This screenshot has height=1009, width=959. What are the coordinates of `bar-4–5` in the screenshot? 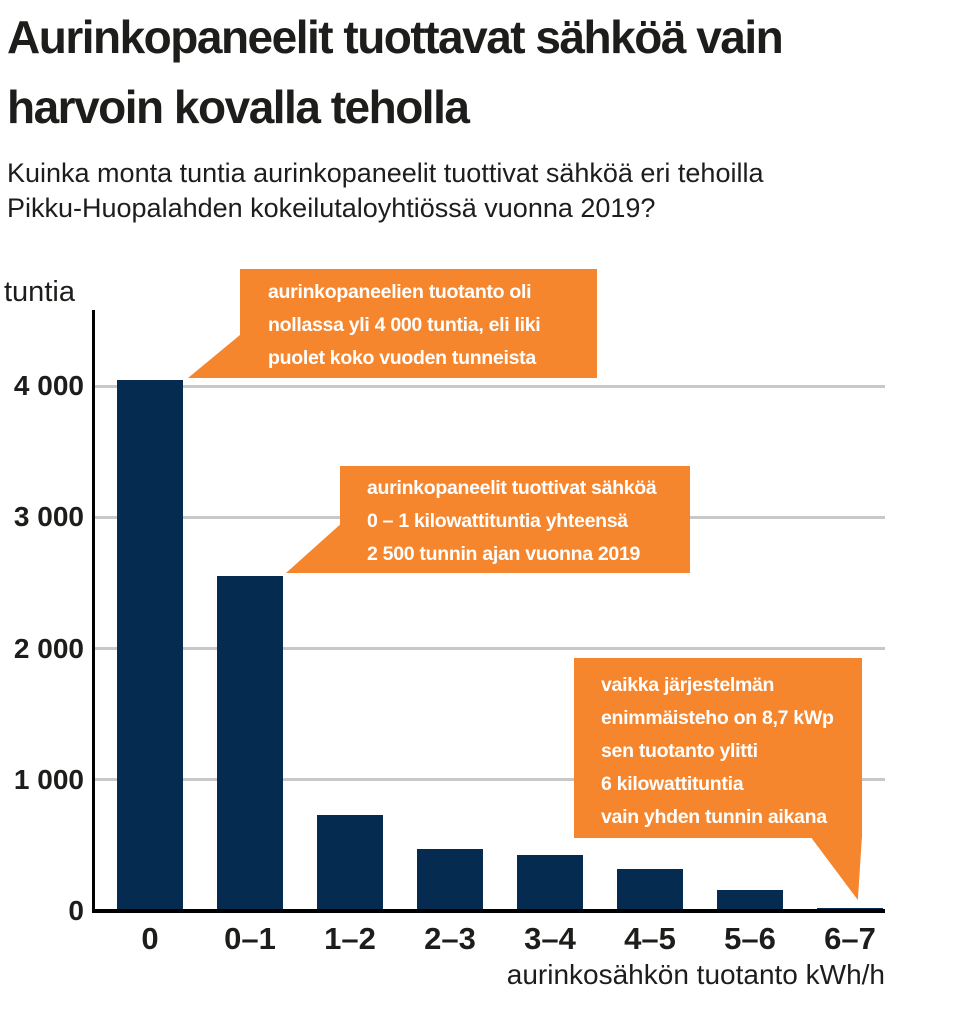 It's located at (650, 890).